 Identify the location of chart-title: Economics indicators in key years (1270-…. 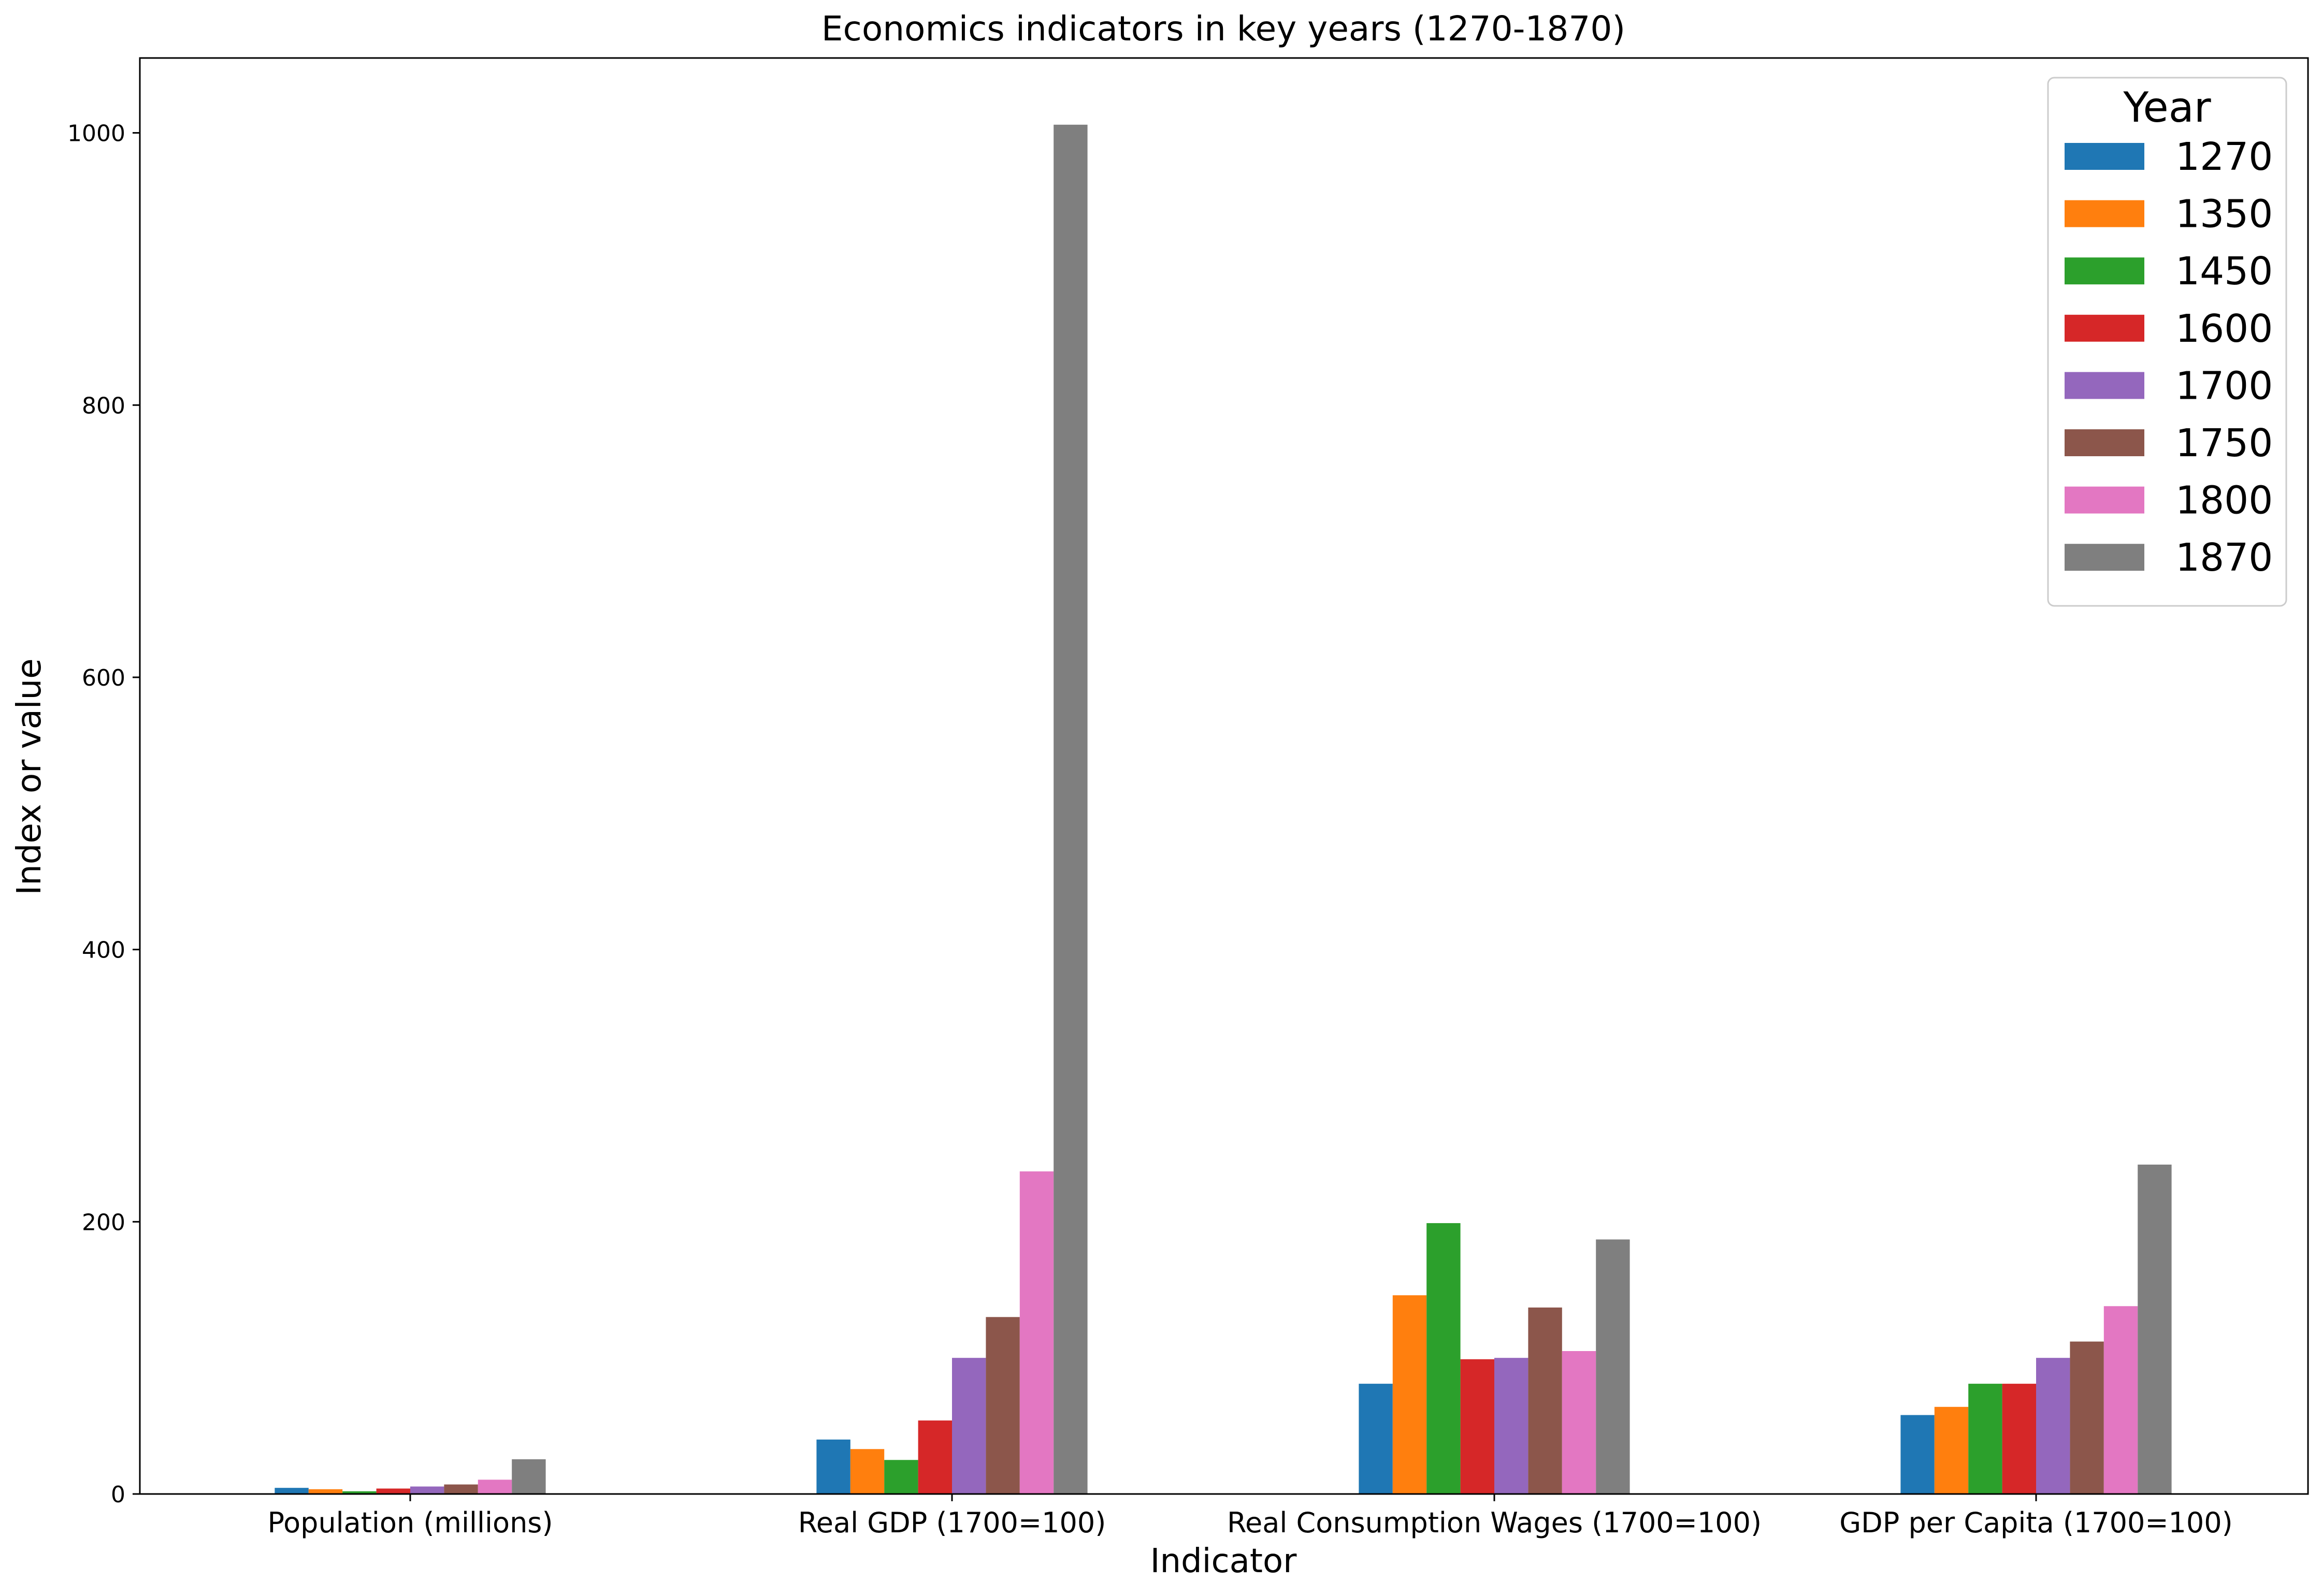
(1223, 29).